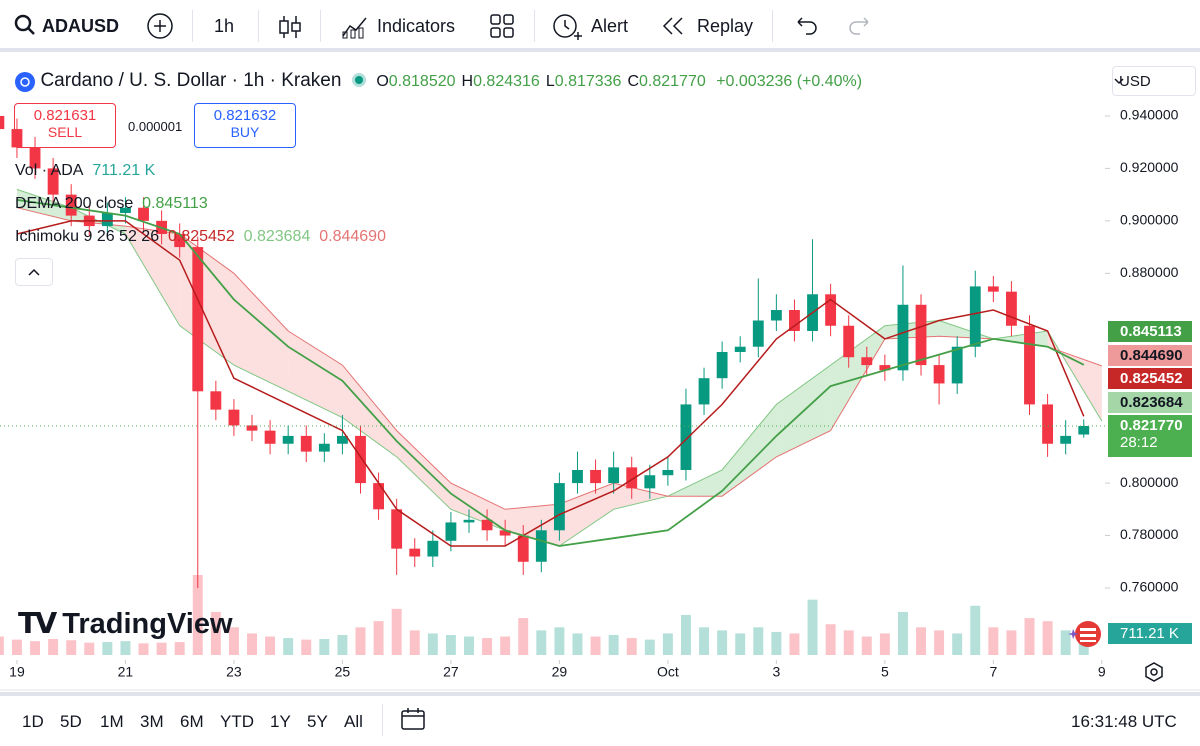 The image size is (1200, 746). What do you see at coordinates (317, 721) in the screenshot?
I see `range-button: 5Y` at bounding box center [317, 721].